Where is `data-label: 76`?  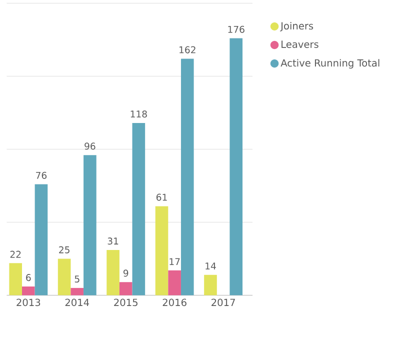
data-label: 76 is located at coordinates (41, 176).